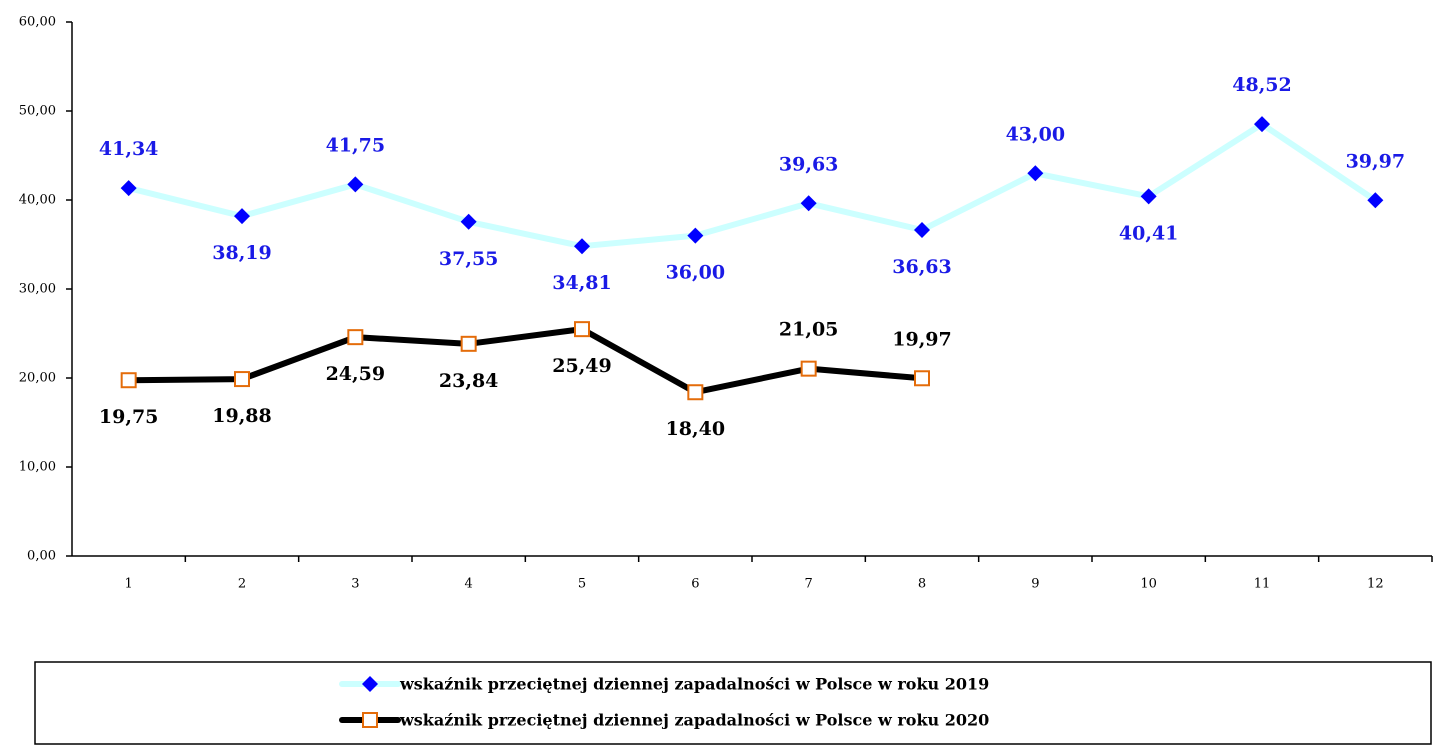 Image resolution: width=1433 pixels, height=745 pixels. Describe the element at coordinates (1262, 584) in the screenshot. I see `x-tick-label: 11` at that location.